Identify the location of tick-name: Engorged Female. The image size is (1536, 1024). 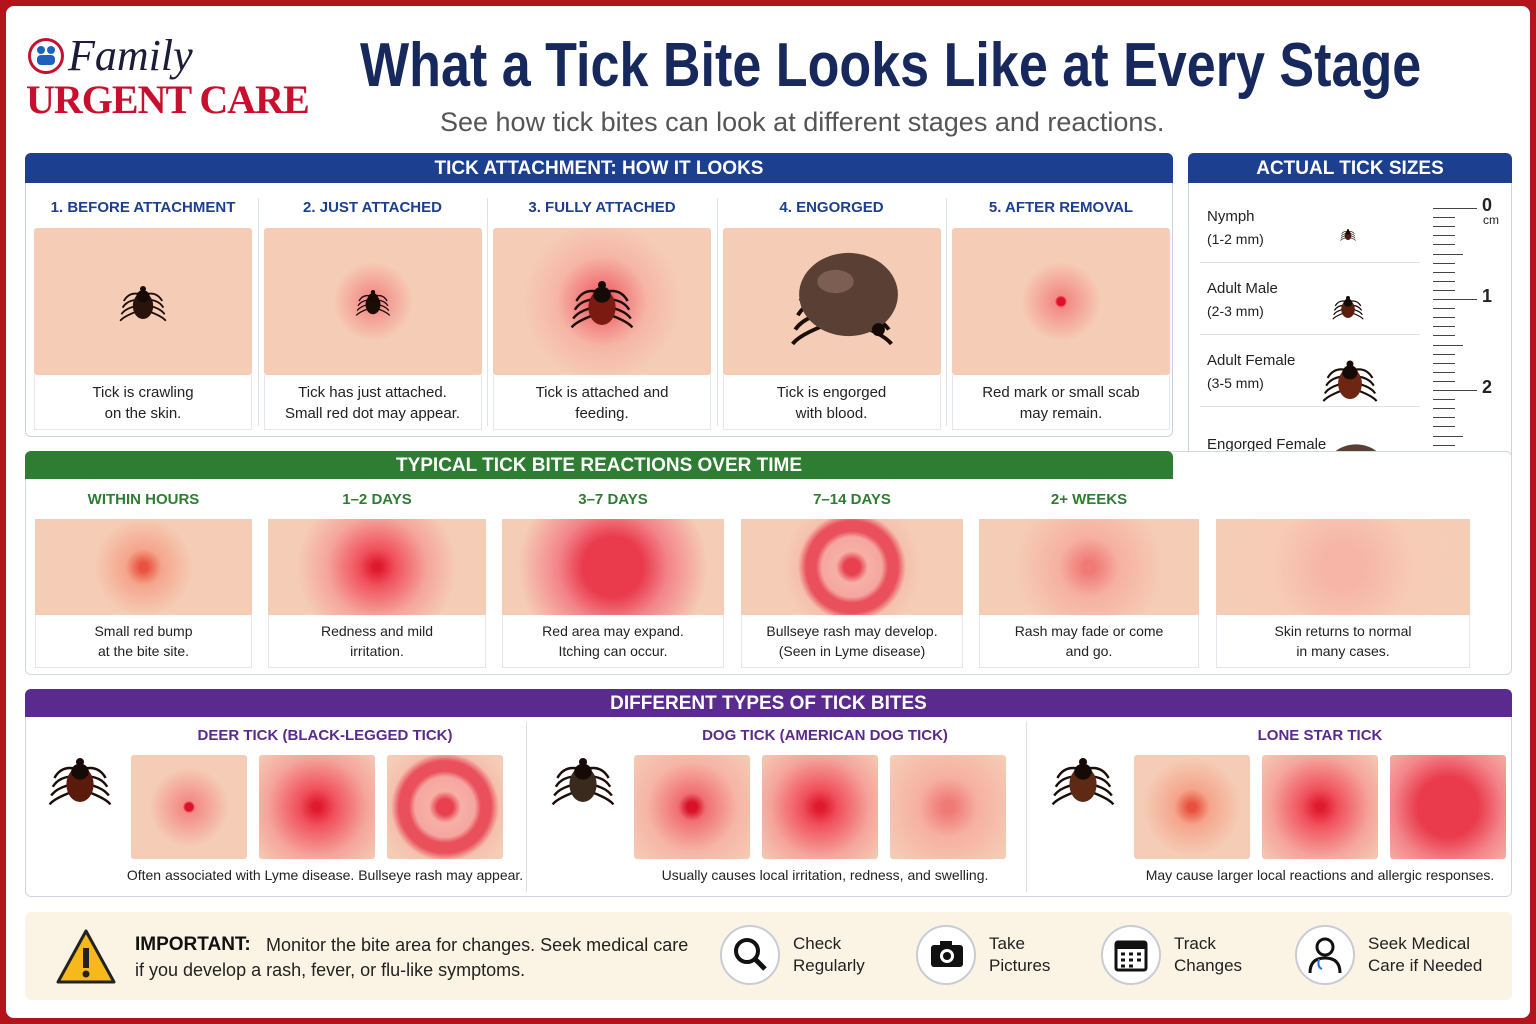
(1267, 444).